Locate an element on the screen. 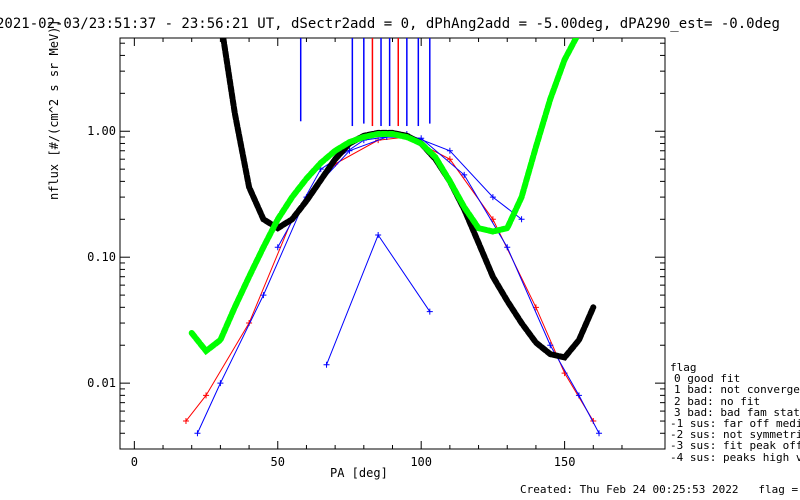 This screenshot has height=500, width=800. data-trace is located at coordinates (378, 299).